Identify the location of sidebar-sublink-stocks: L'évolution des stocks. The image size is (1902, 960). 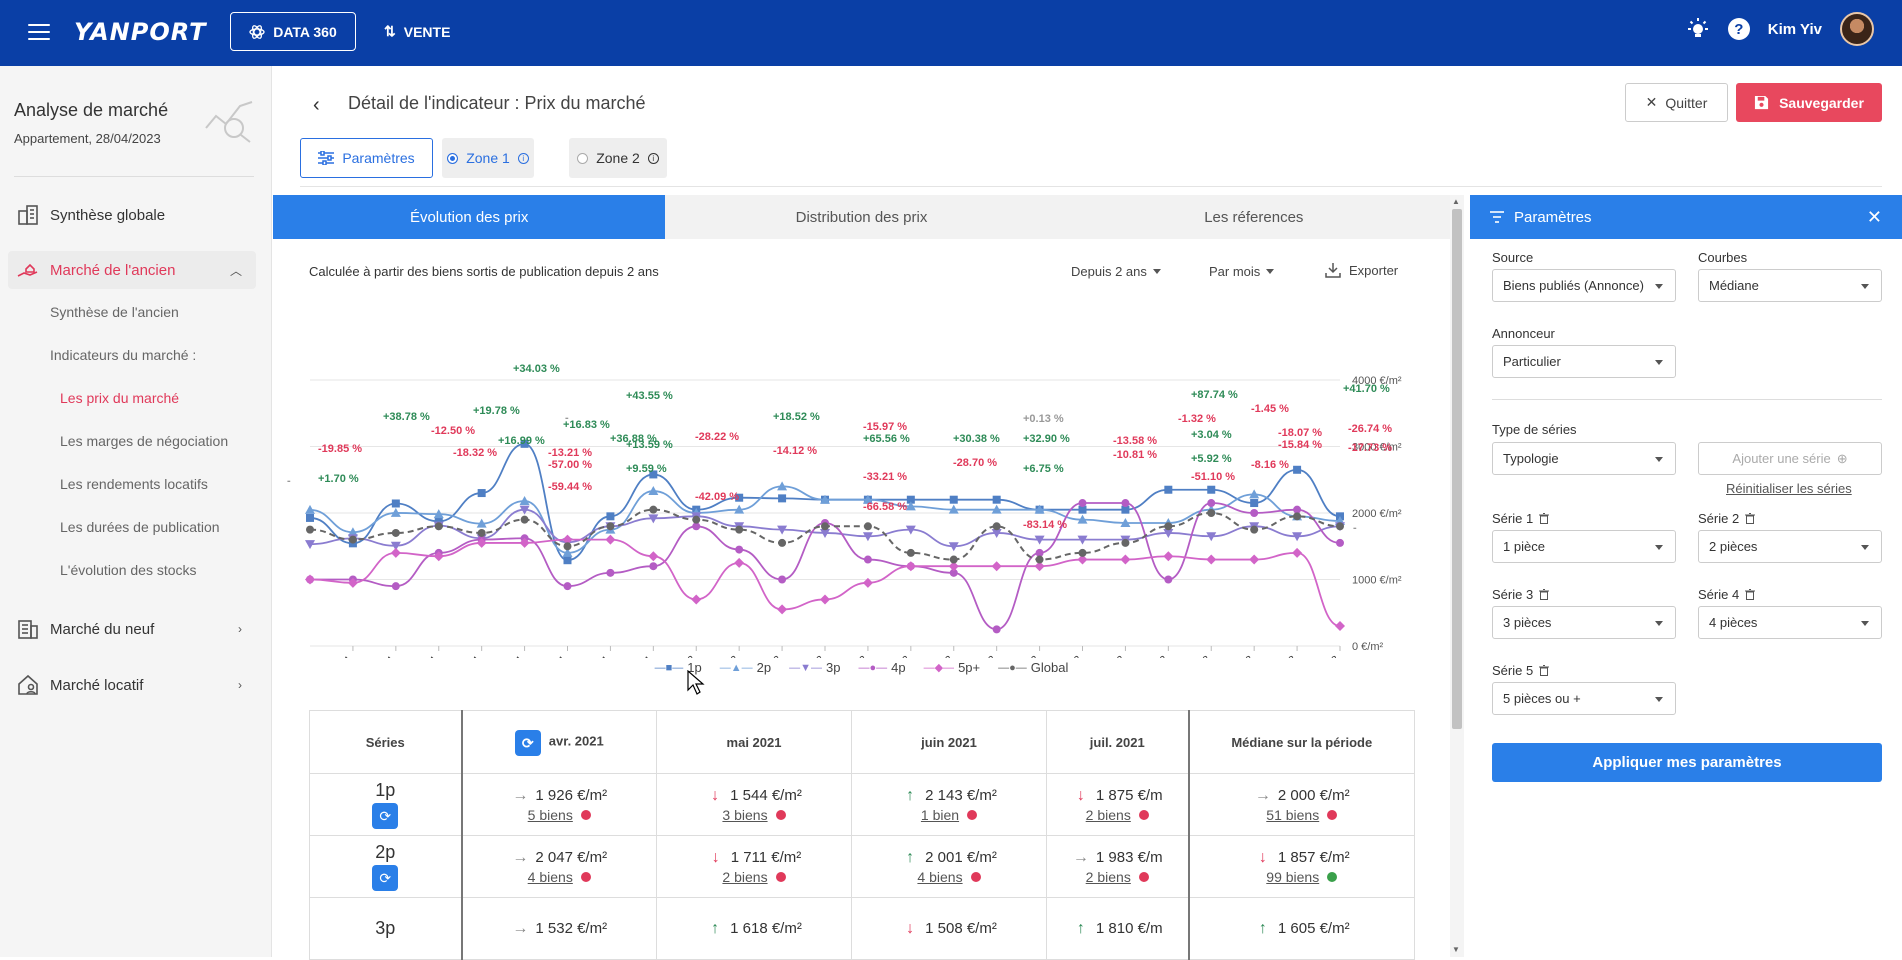
(128, 570).